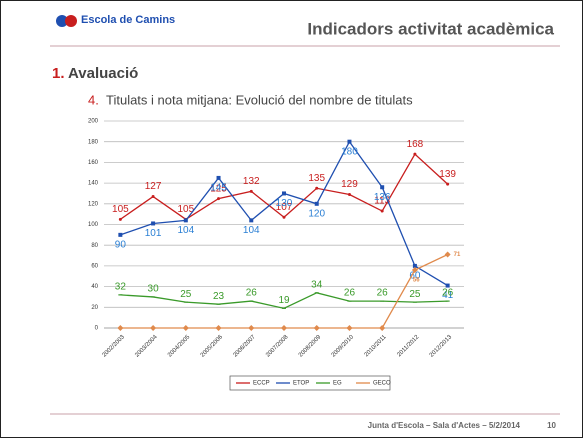 This screenshot has height=438, width=583. What do you see at coordinates (416, 281) in the screenshot?
I see `data-label: 56` at bounding box center [416, 281].